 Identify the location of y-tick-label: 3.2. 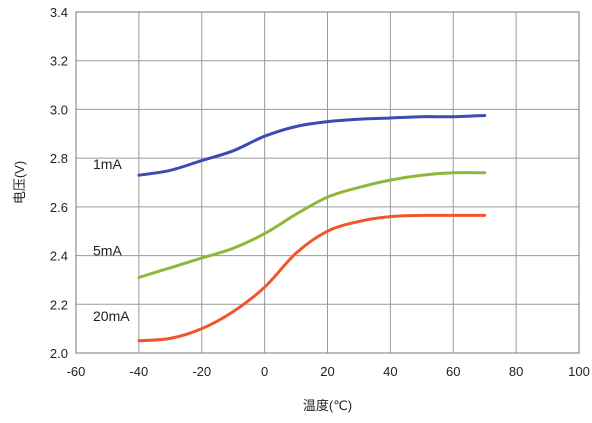
(59, 61).